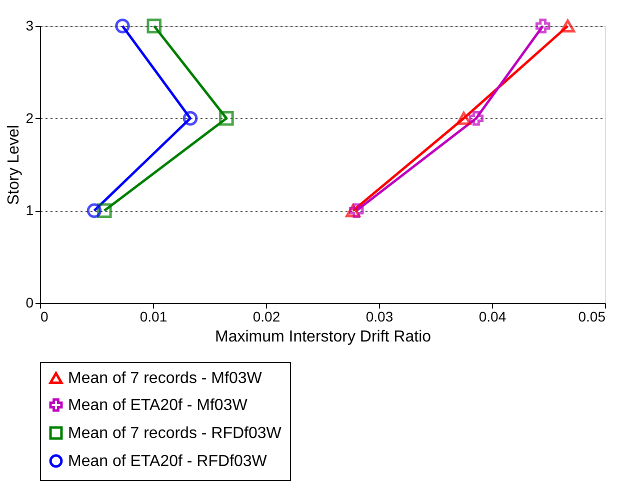  What do you see at coordinates (165, 378) in the screenshot?
I see `legend-label: Mean of 7 records - Mf03W` at bounding box center [165, 378].